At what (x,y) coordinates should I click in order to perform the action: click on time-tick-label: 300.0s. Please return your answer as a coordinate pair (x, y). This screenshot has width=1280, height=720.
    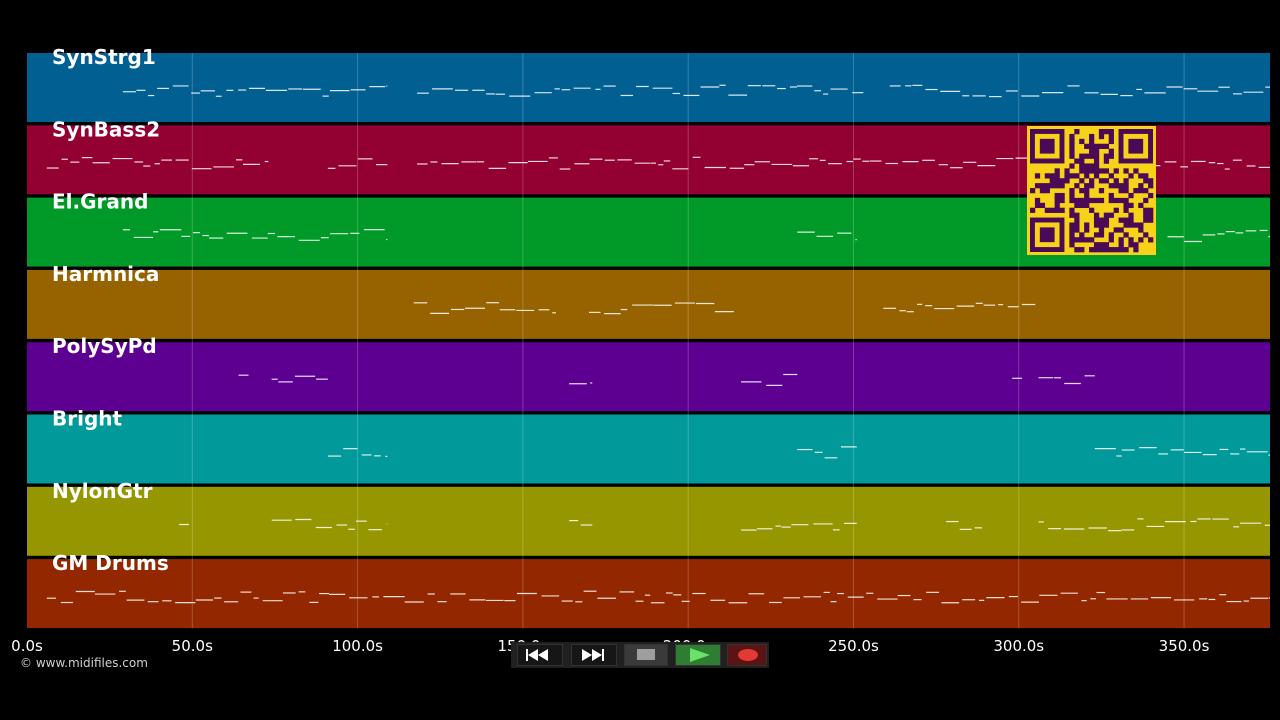
    Looking at the image, I should click on (1018, 646).